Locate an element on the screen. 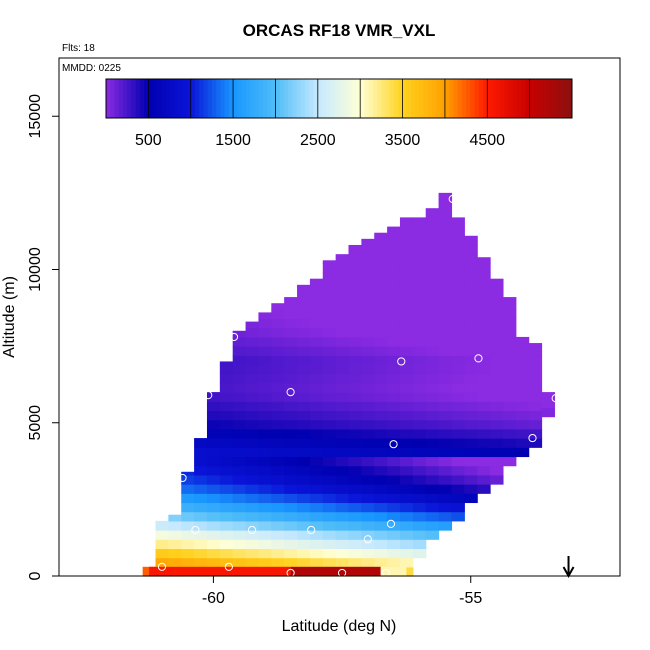 Image resolution: width=650 pixels, height=650 pixels. sample-point is located at coordinates (290, 573).